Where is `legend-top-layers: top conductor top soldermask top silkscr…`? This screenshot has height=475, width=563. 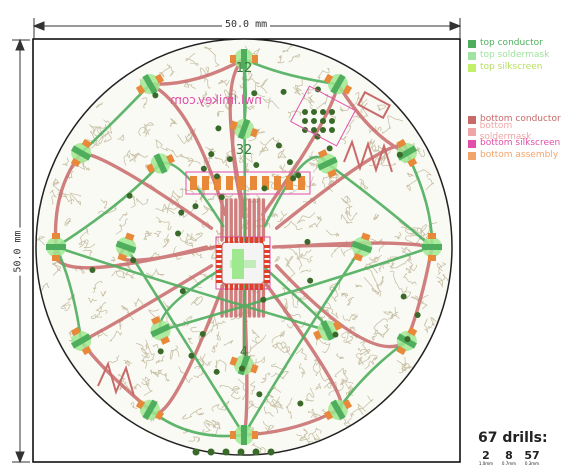
legend-top-layers: top conductor top soldermask top silkscr… is located at coordinates (508, 56).